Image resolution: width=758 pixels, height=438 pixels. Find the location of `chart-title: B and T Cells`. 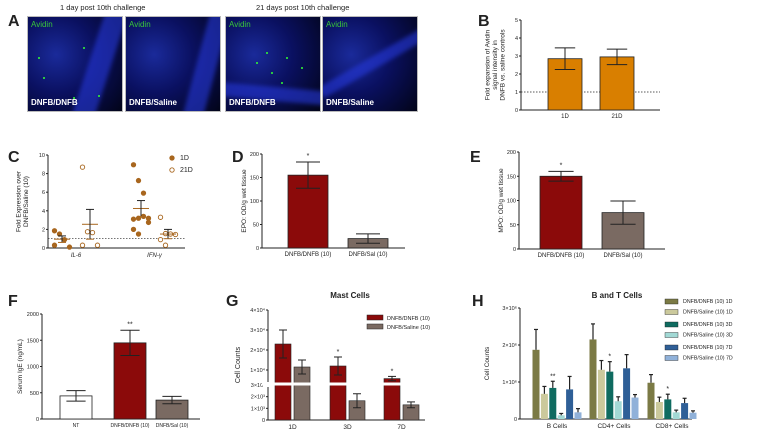

chart-title: B and T Cells is located at coordinates (617, 295).